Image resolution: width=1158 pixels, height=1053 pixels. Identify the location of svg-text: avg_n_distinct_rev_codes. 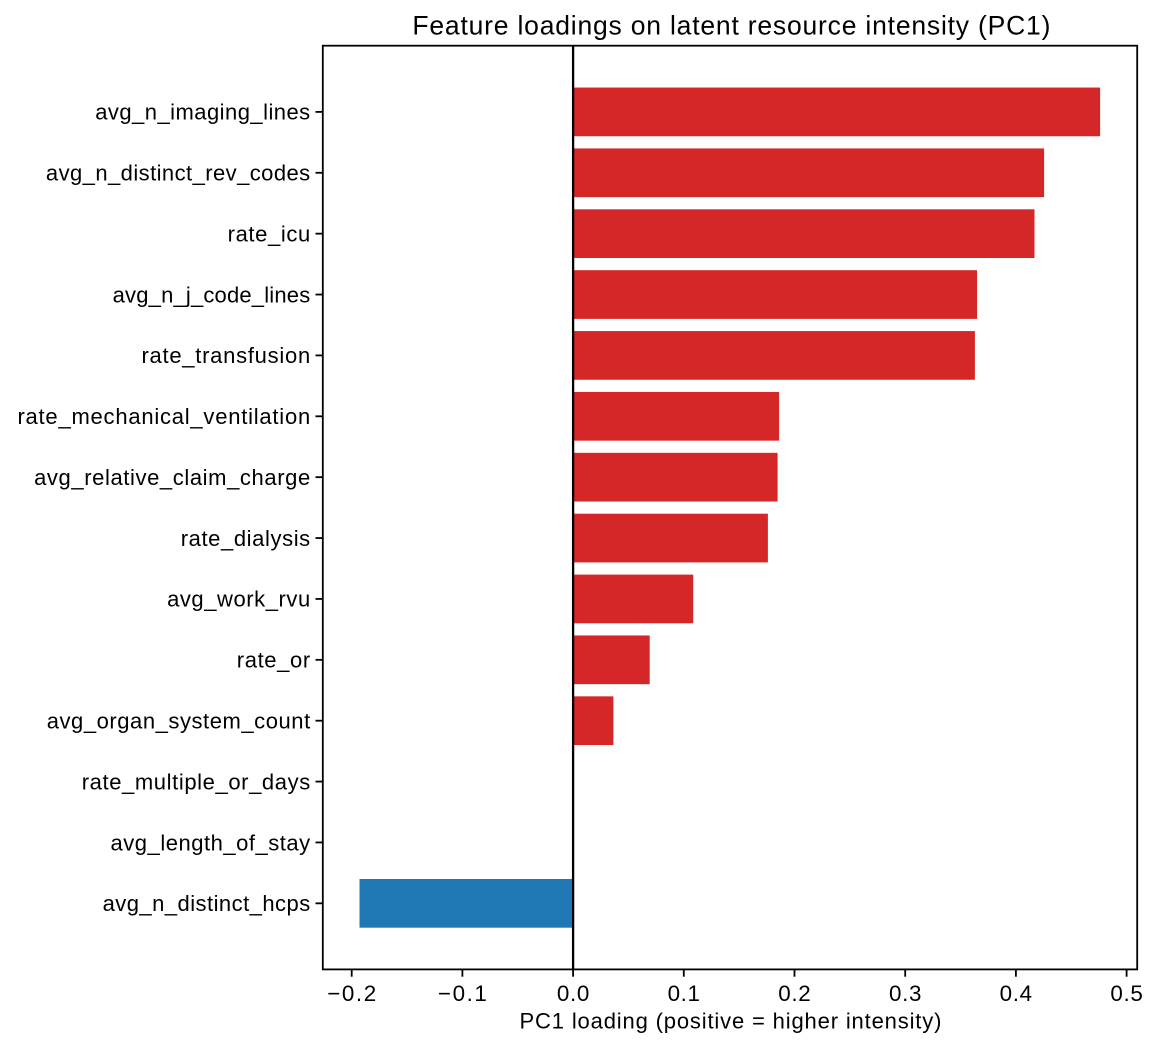
(178, 173).